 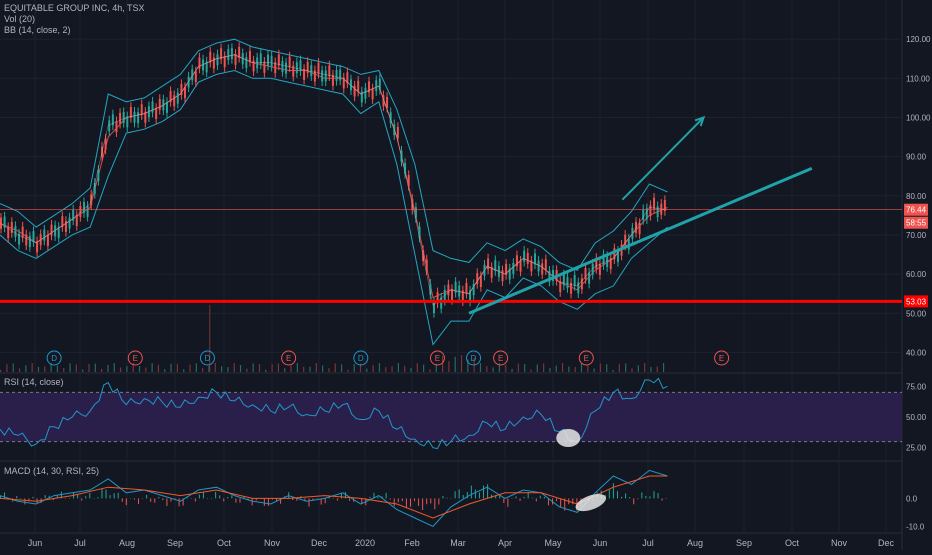 I want to click on macd-indicator-label: MACD (14, 30, RSI, 25), so click(x=52, y=471).